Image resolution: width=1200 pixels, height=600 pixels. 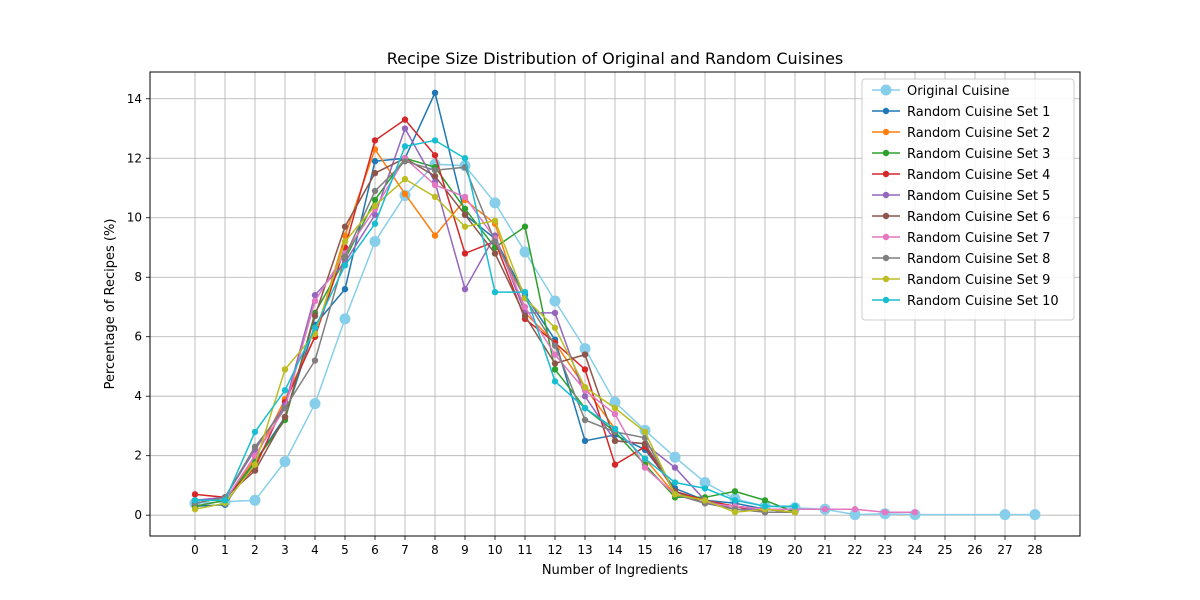 What do you see at coordinates (1004, 550) in the screenshot?
I see `x-tick-label: 27` at bounding box center [1004, 550].